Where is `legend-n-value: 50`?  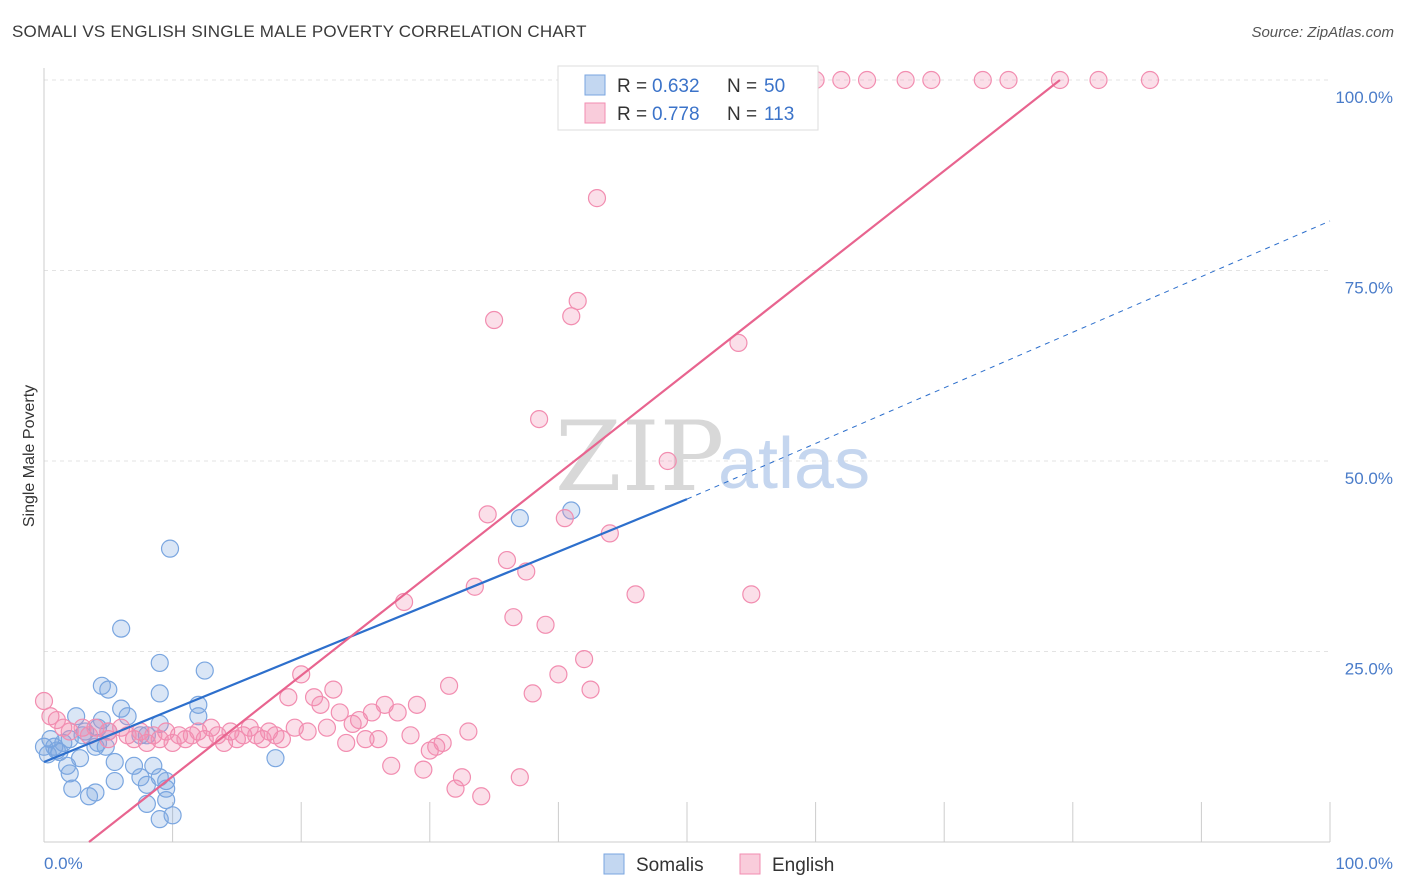 legend-n-value: 50 is located at coordinates (774, 86).